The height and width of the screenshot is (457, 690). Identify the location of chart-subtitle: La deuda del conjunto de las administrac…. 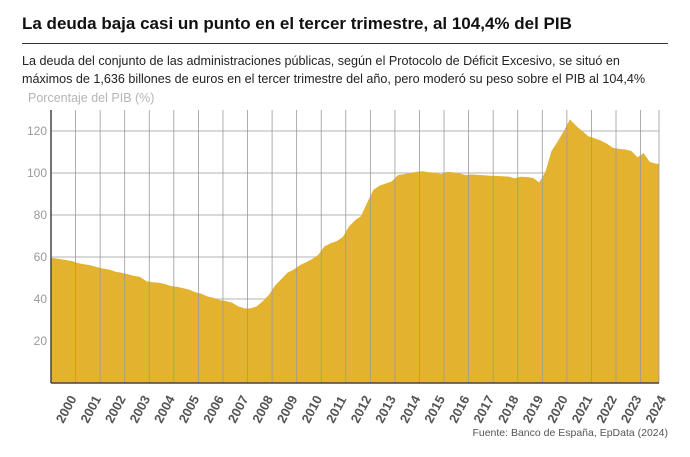
(334, 70).